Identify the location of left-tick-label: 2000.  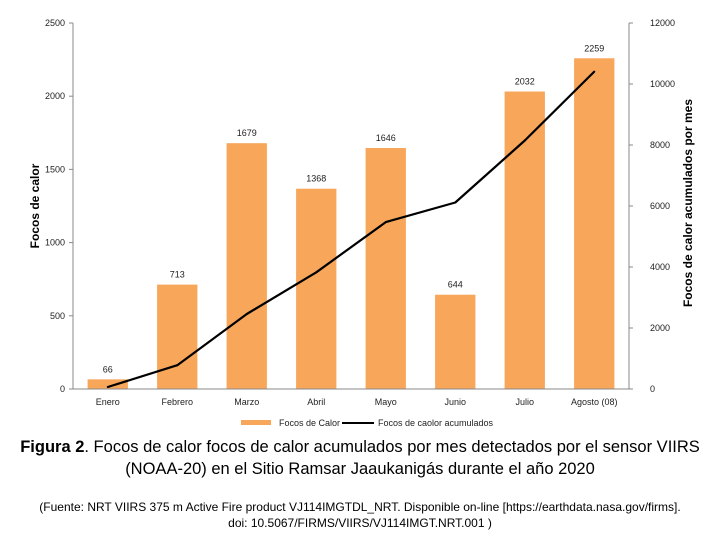
(55, 96).